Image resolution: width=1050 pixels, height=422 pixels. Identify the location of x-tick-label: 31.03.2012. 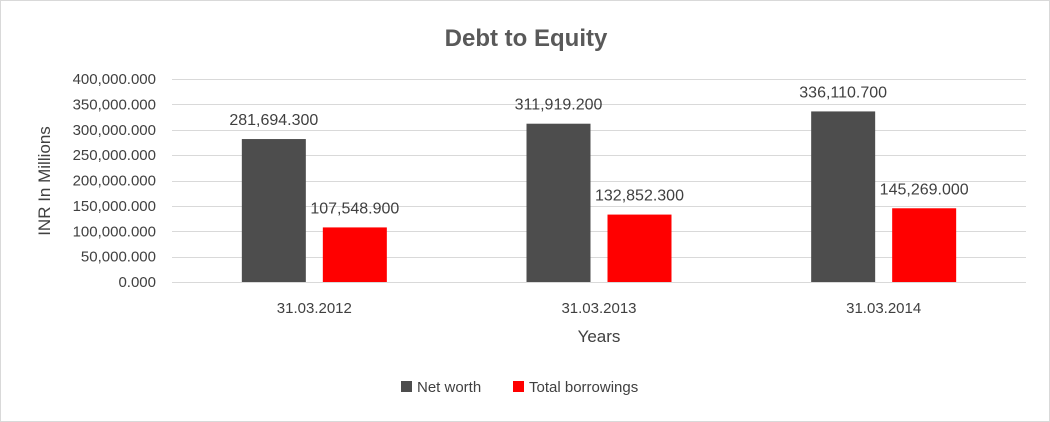
(314, 308).